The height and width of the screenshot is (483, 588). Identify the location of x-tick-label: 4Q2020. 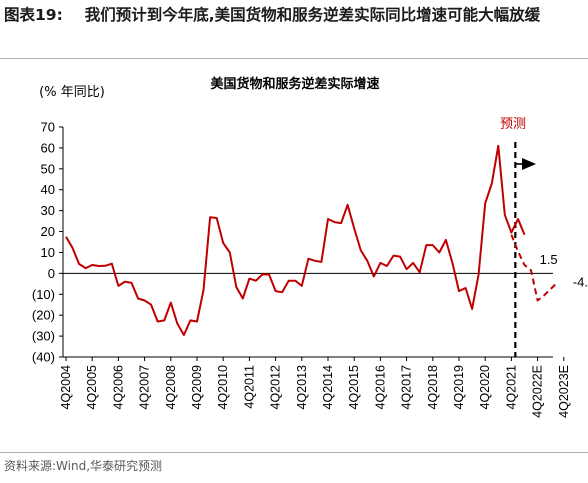
(485, 387).